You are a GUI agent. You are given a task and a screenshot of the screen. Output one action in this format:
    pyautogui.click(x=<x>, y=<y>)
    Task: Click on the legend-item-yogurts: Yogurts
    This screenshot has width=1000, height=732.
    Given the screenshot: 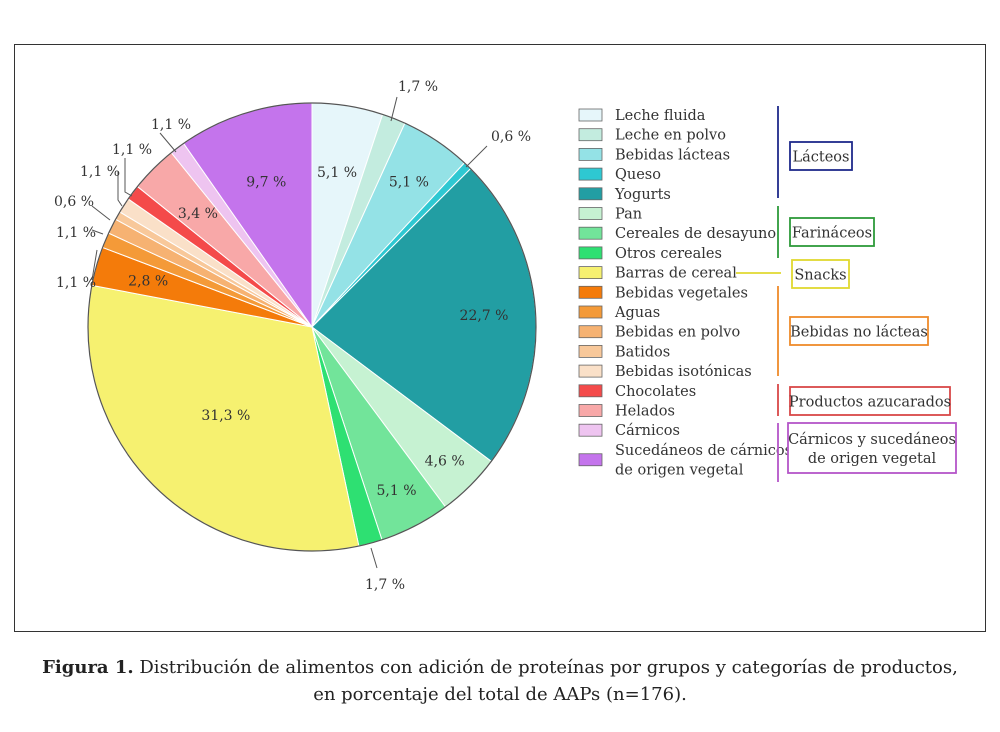 What is the action you would take?
    pyautogui.click(x=624, y=195)
    